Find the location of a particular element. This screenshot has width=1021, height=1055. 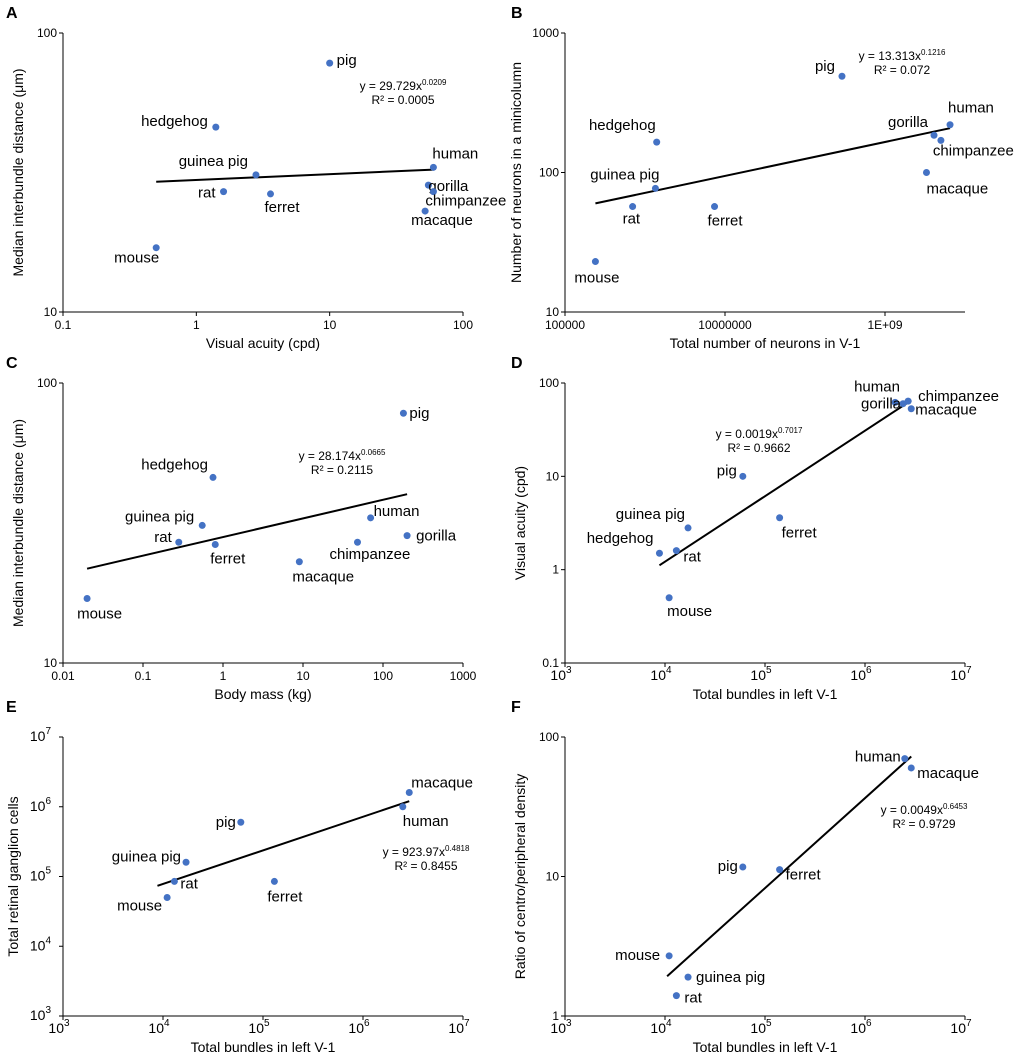

fit-equation: y = 28.174x0.0665 is located at coordinates (342, 455).